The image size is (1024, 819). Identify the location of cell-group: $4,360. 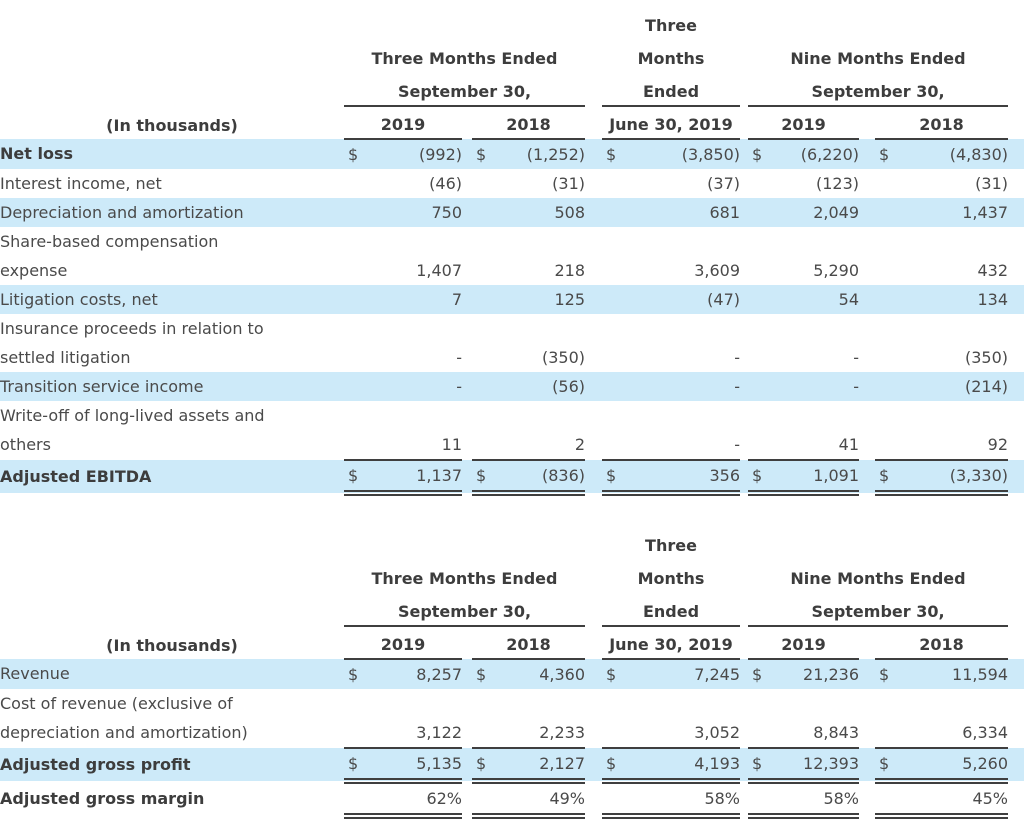
(528, 674).